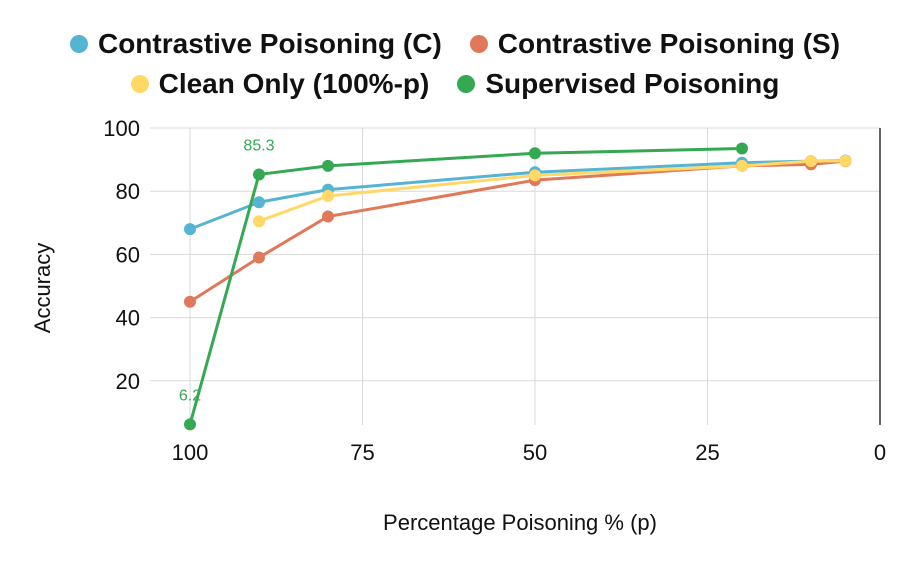  Describe the element at coordinates (294, 83) in the screenshot. I see `legend-label-clean-only: Clean Only (100%-p)` at that location.